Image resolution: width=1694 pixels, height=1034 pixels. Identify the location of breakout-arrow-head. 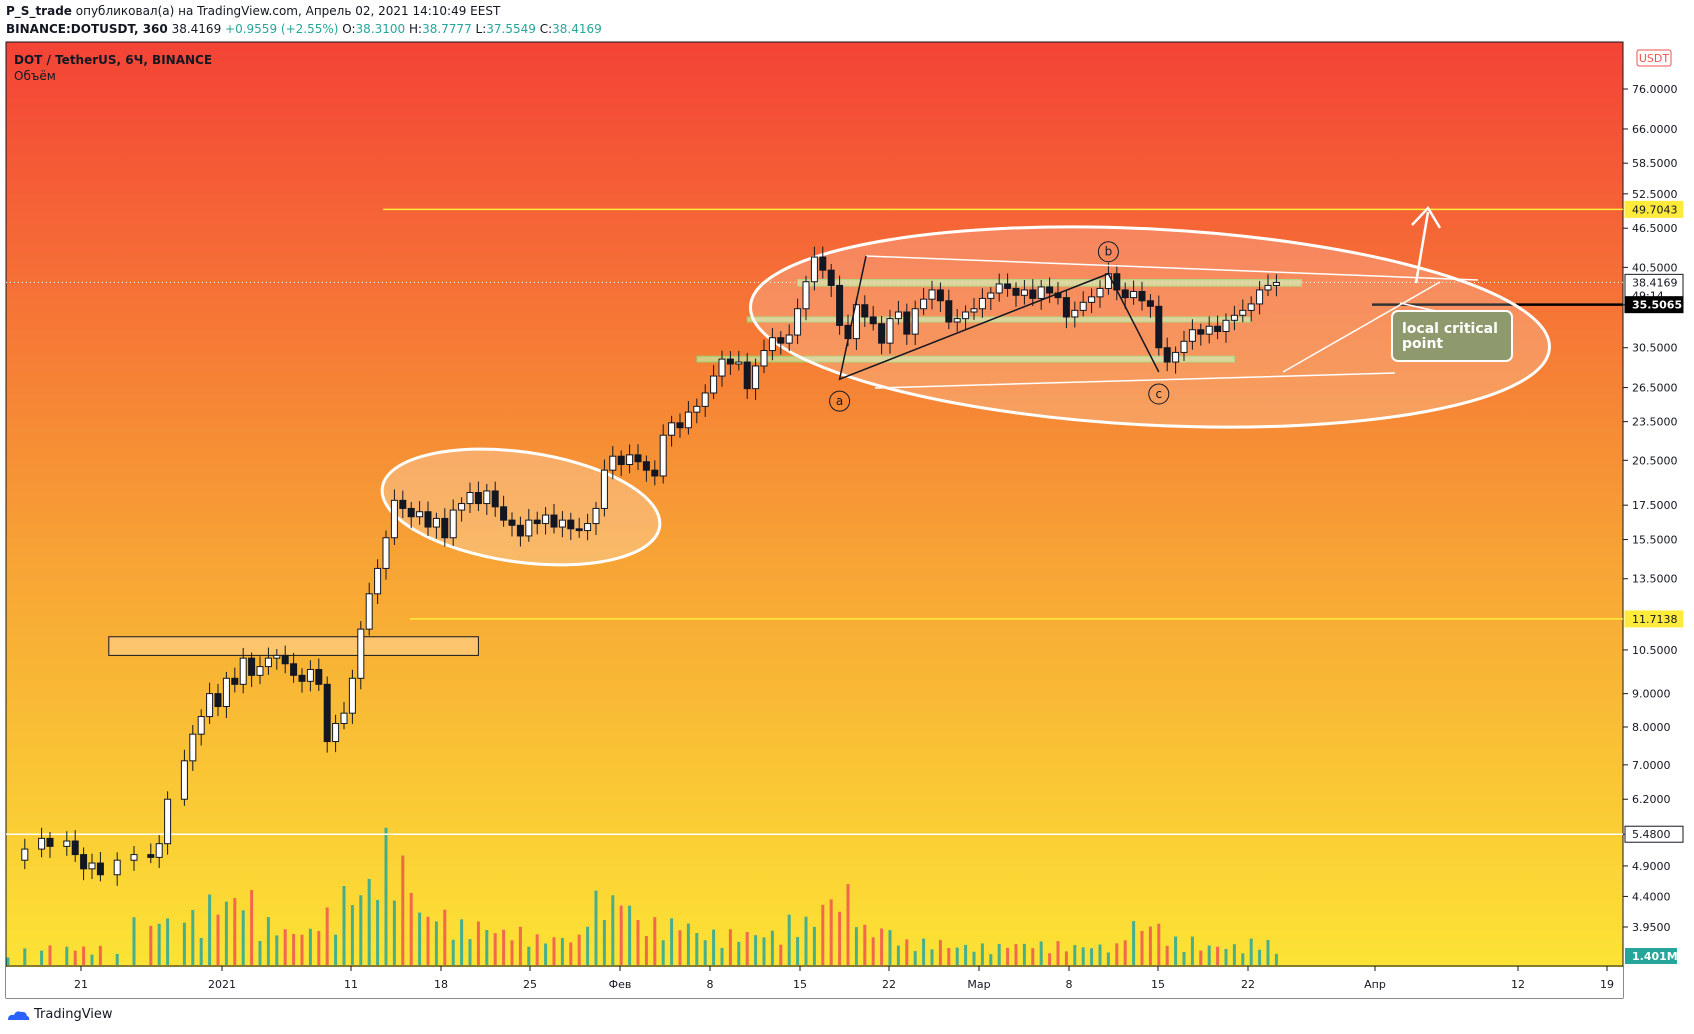
(1426, 217).